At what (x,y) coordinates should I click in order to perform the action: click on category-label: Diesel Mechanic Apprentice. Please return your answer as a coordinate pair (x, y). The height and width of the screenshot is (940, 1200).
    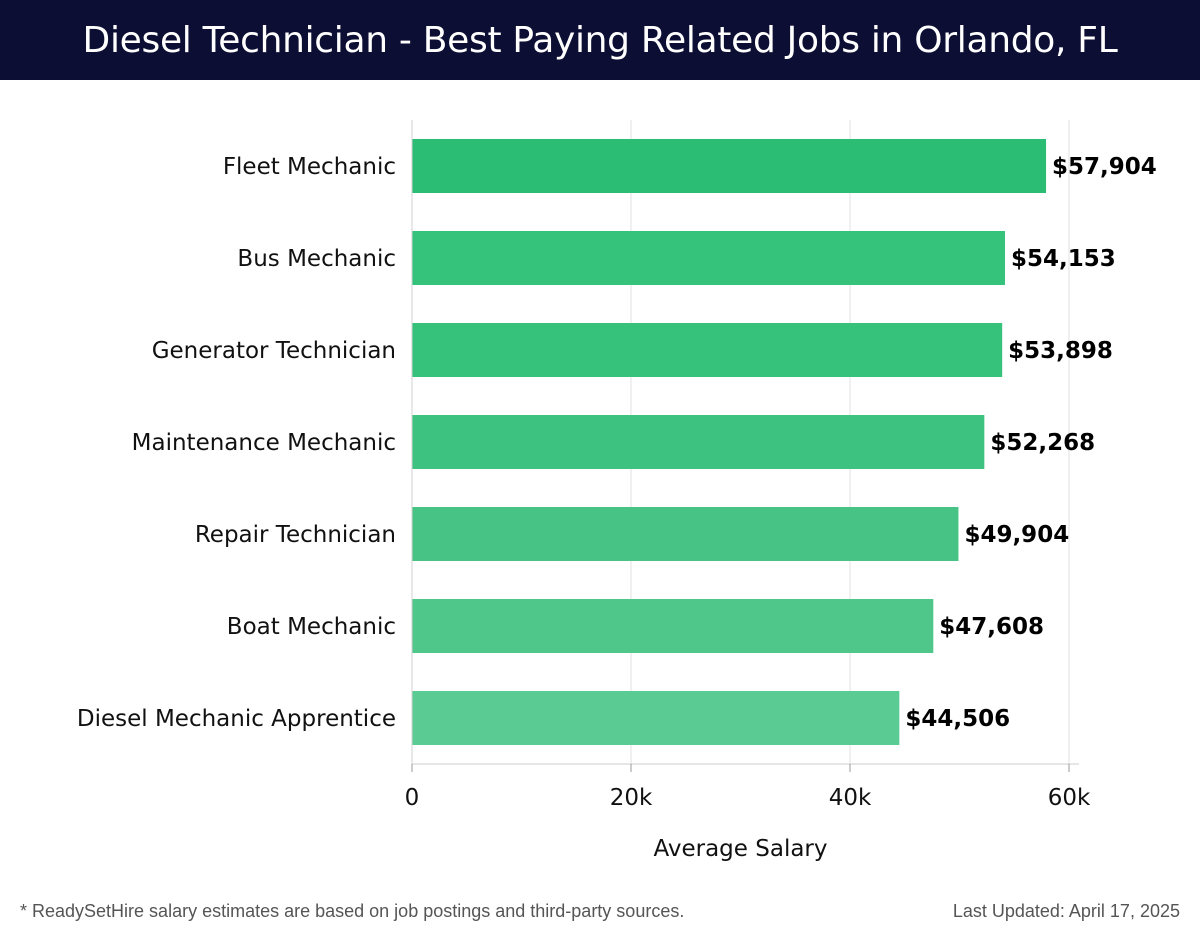
    Looking at the image, I should click on (236, 719).